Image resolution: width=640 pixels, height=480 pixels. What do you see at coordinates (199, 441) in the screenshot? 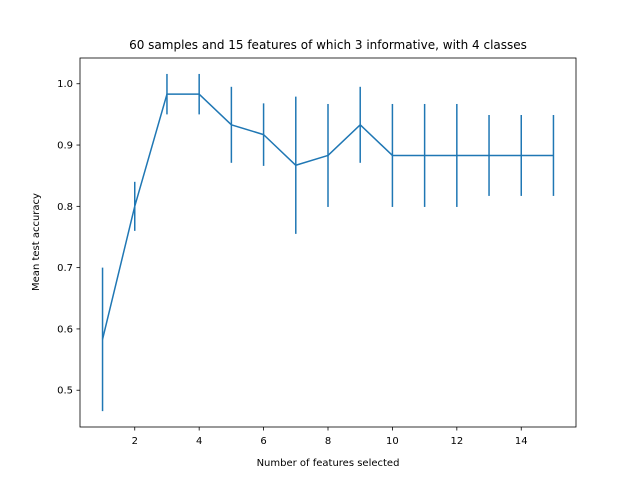
I see `x-tick-label: 4` at bounding box center [199, 441].